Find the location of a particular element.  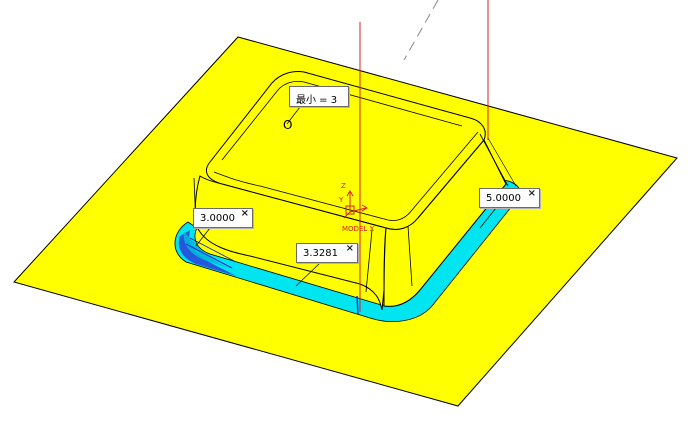

leader-min is located at coordinates (293, 115).